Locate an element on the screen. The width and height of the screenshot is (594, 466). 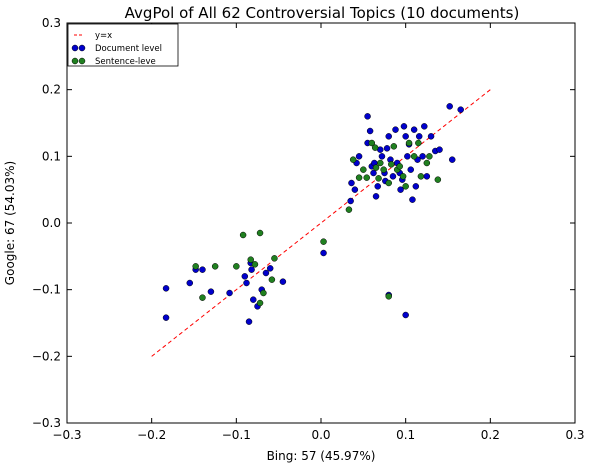
x-tick-label: 0.3 is located at coordinates (574, 435).